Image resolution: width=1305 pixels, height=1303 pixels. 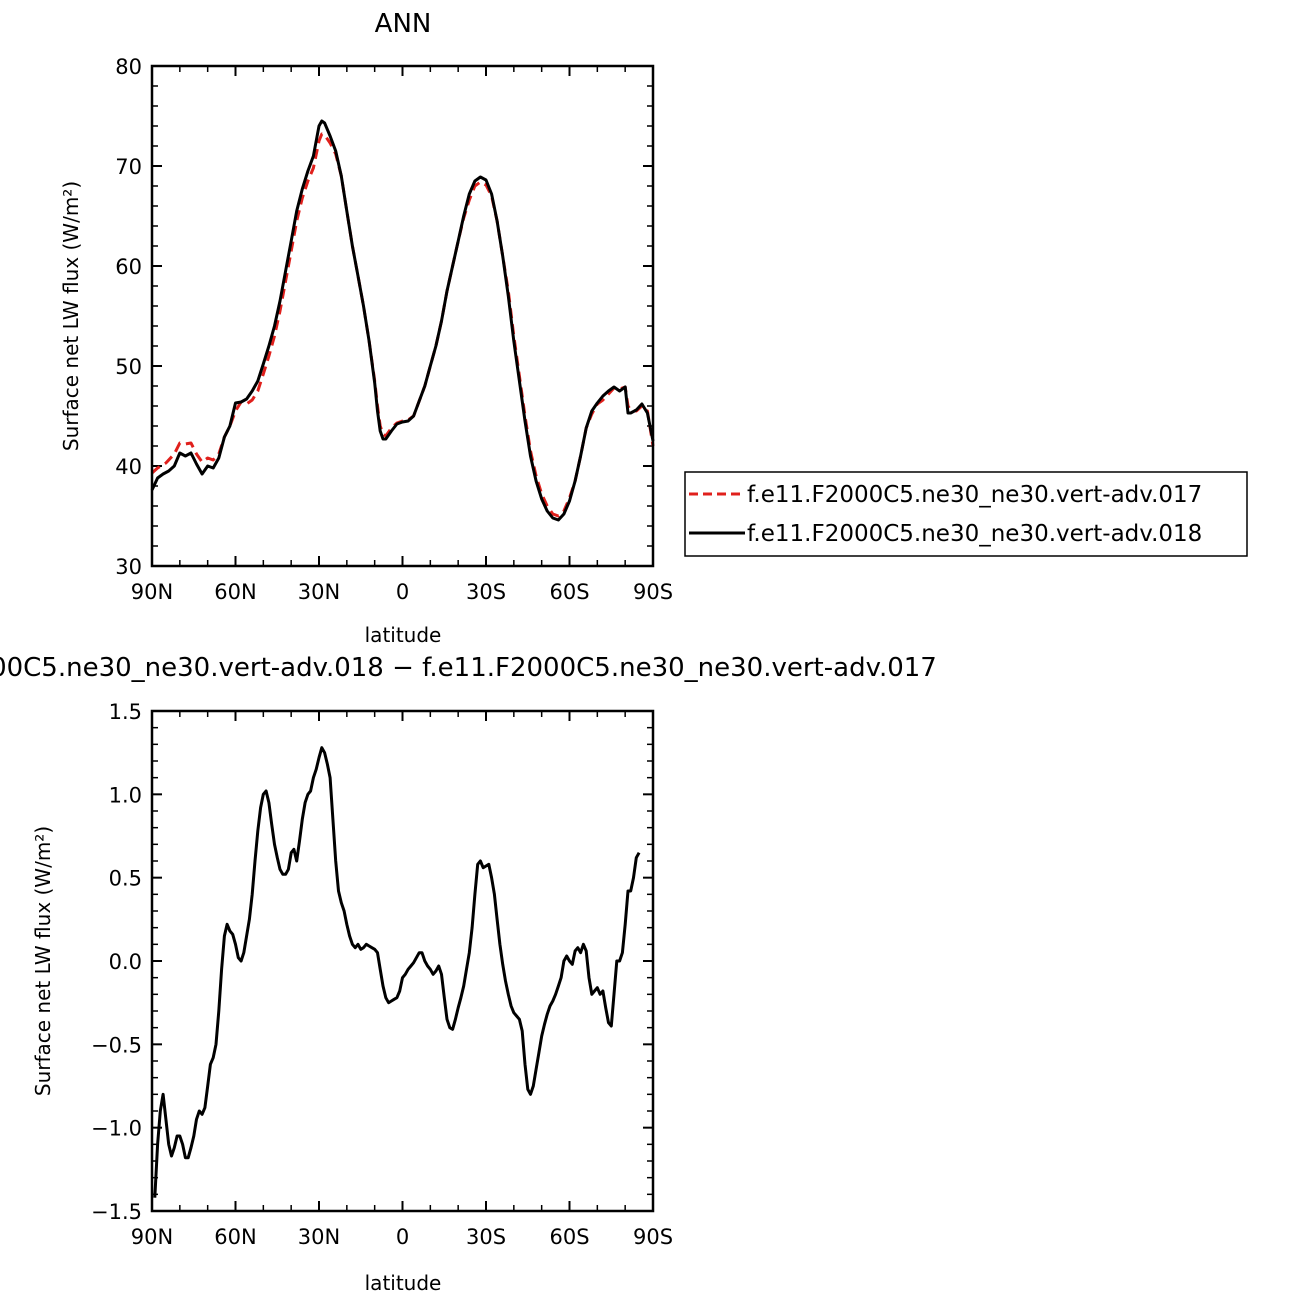 What do you see at coordinates (125, 879) in the screenshot?
I see `y-tick-label: 0.5` at bounding box center [125, 879].